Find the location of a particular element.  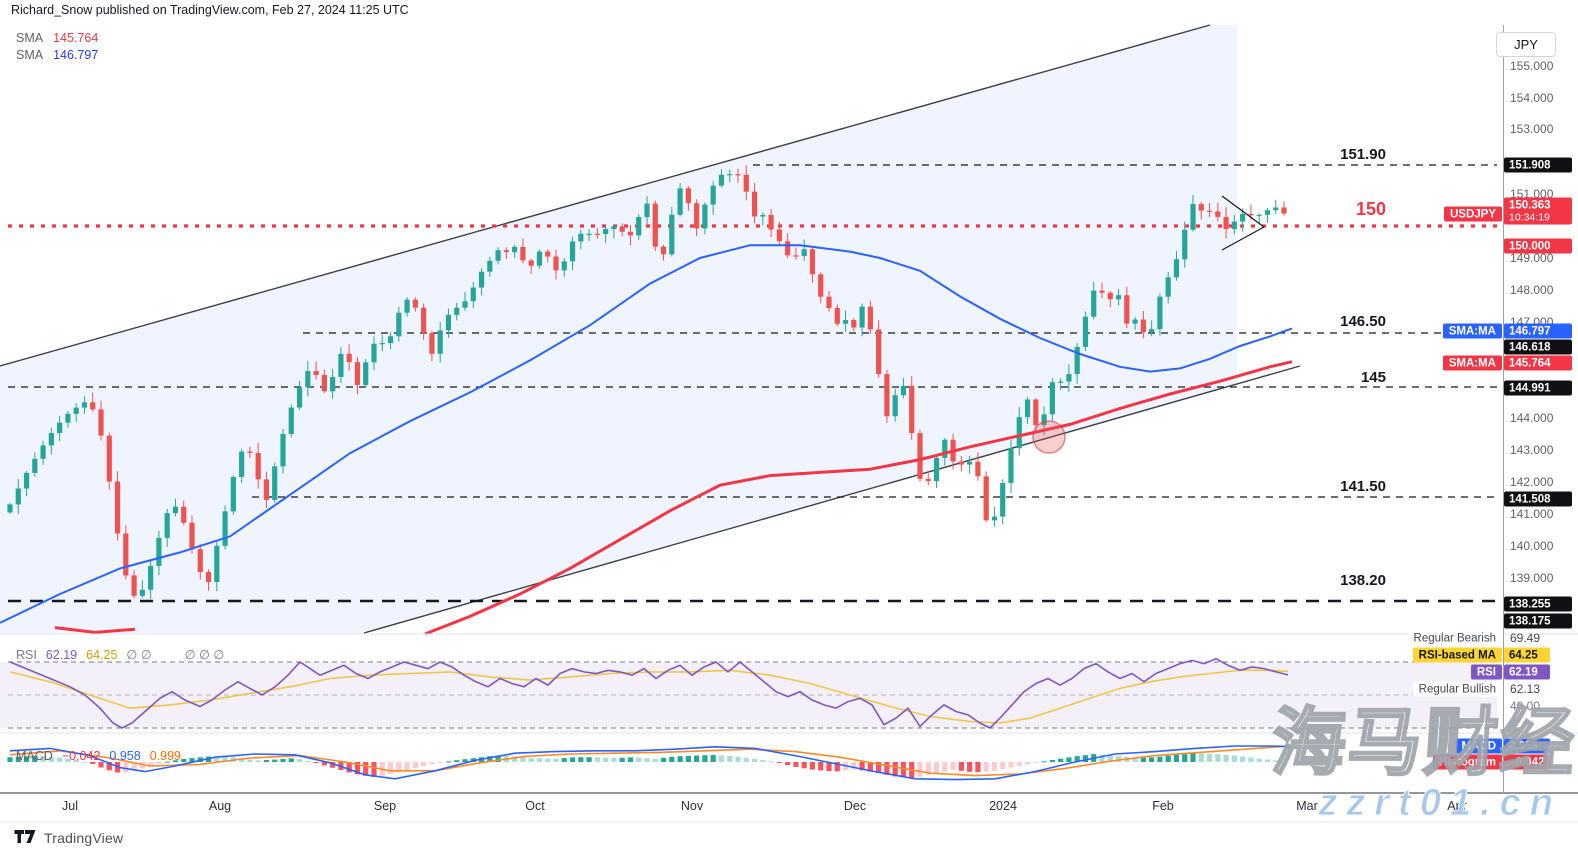

macd-label: MACD is located at coordinates (34, 756).